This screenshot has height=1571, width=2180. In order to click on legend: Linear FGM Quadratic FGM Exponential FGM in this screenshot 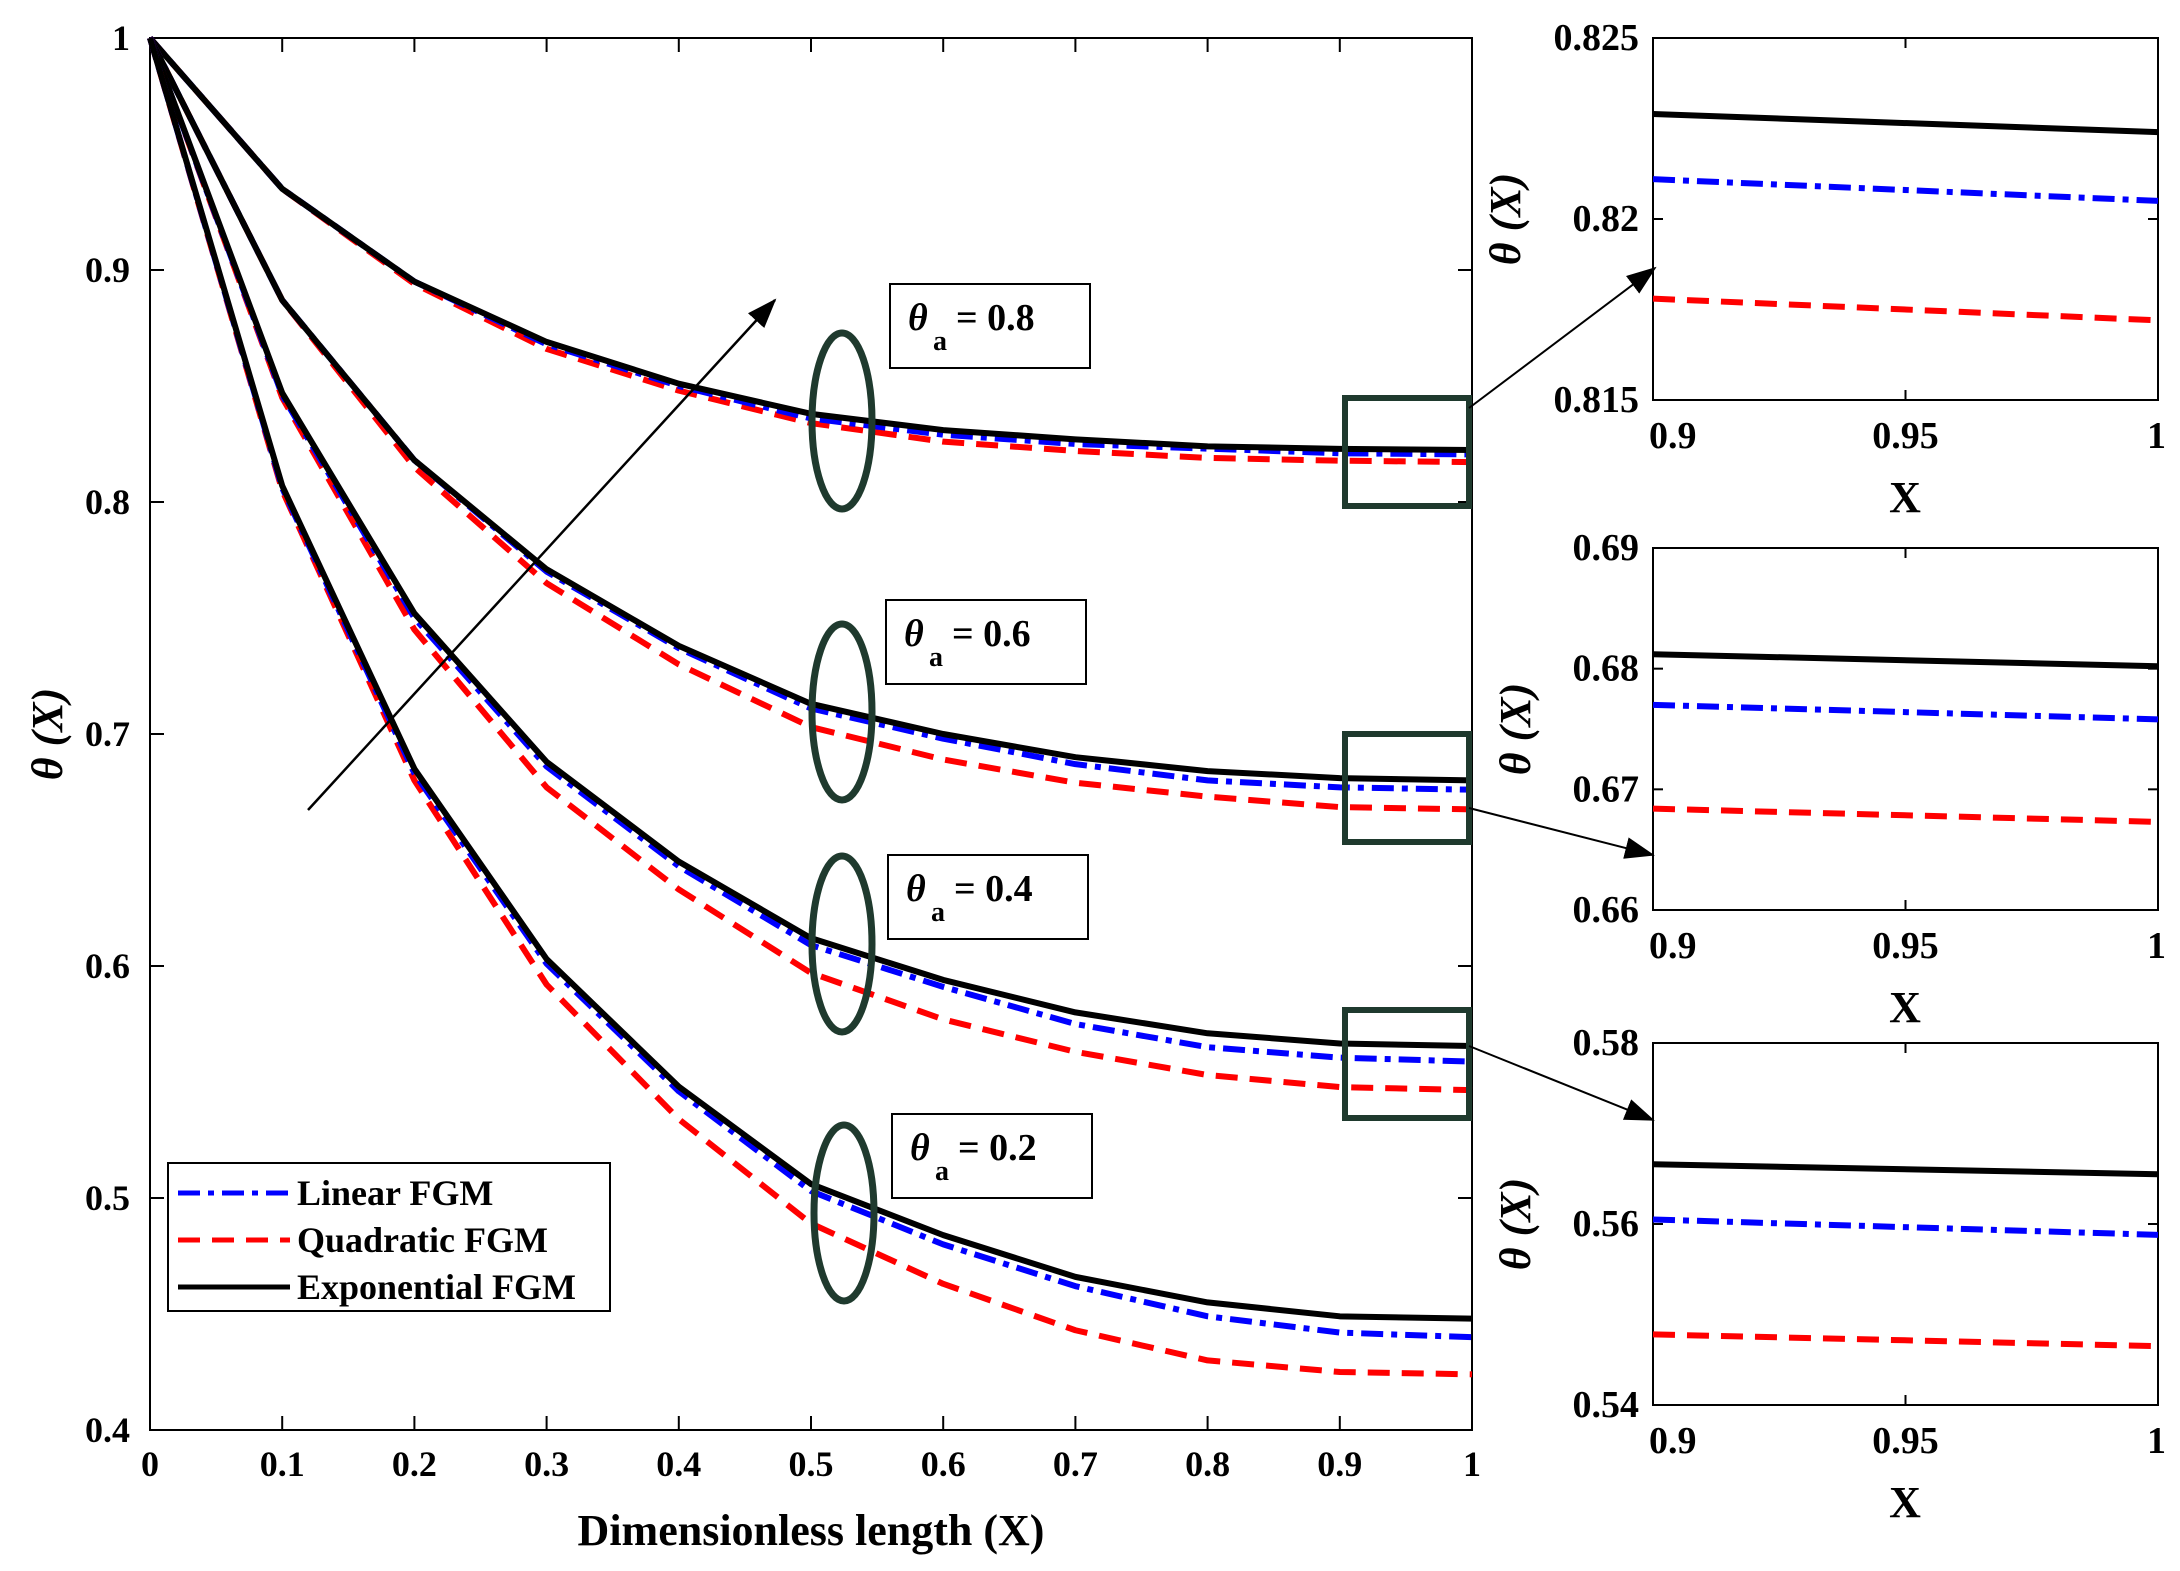, I will do `click(389, 1237)`.